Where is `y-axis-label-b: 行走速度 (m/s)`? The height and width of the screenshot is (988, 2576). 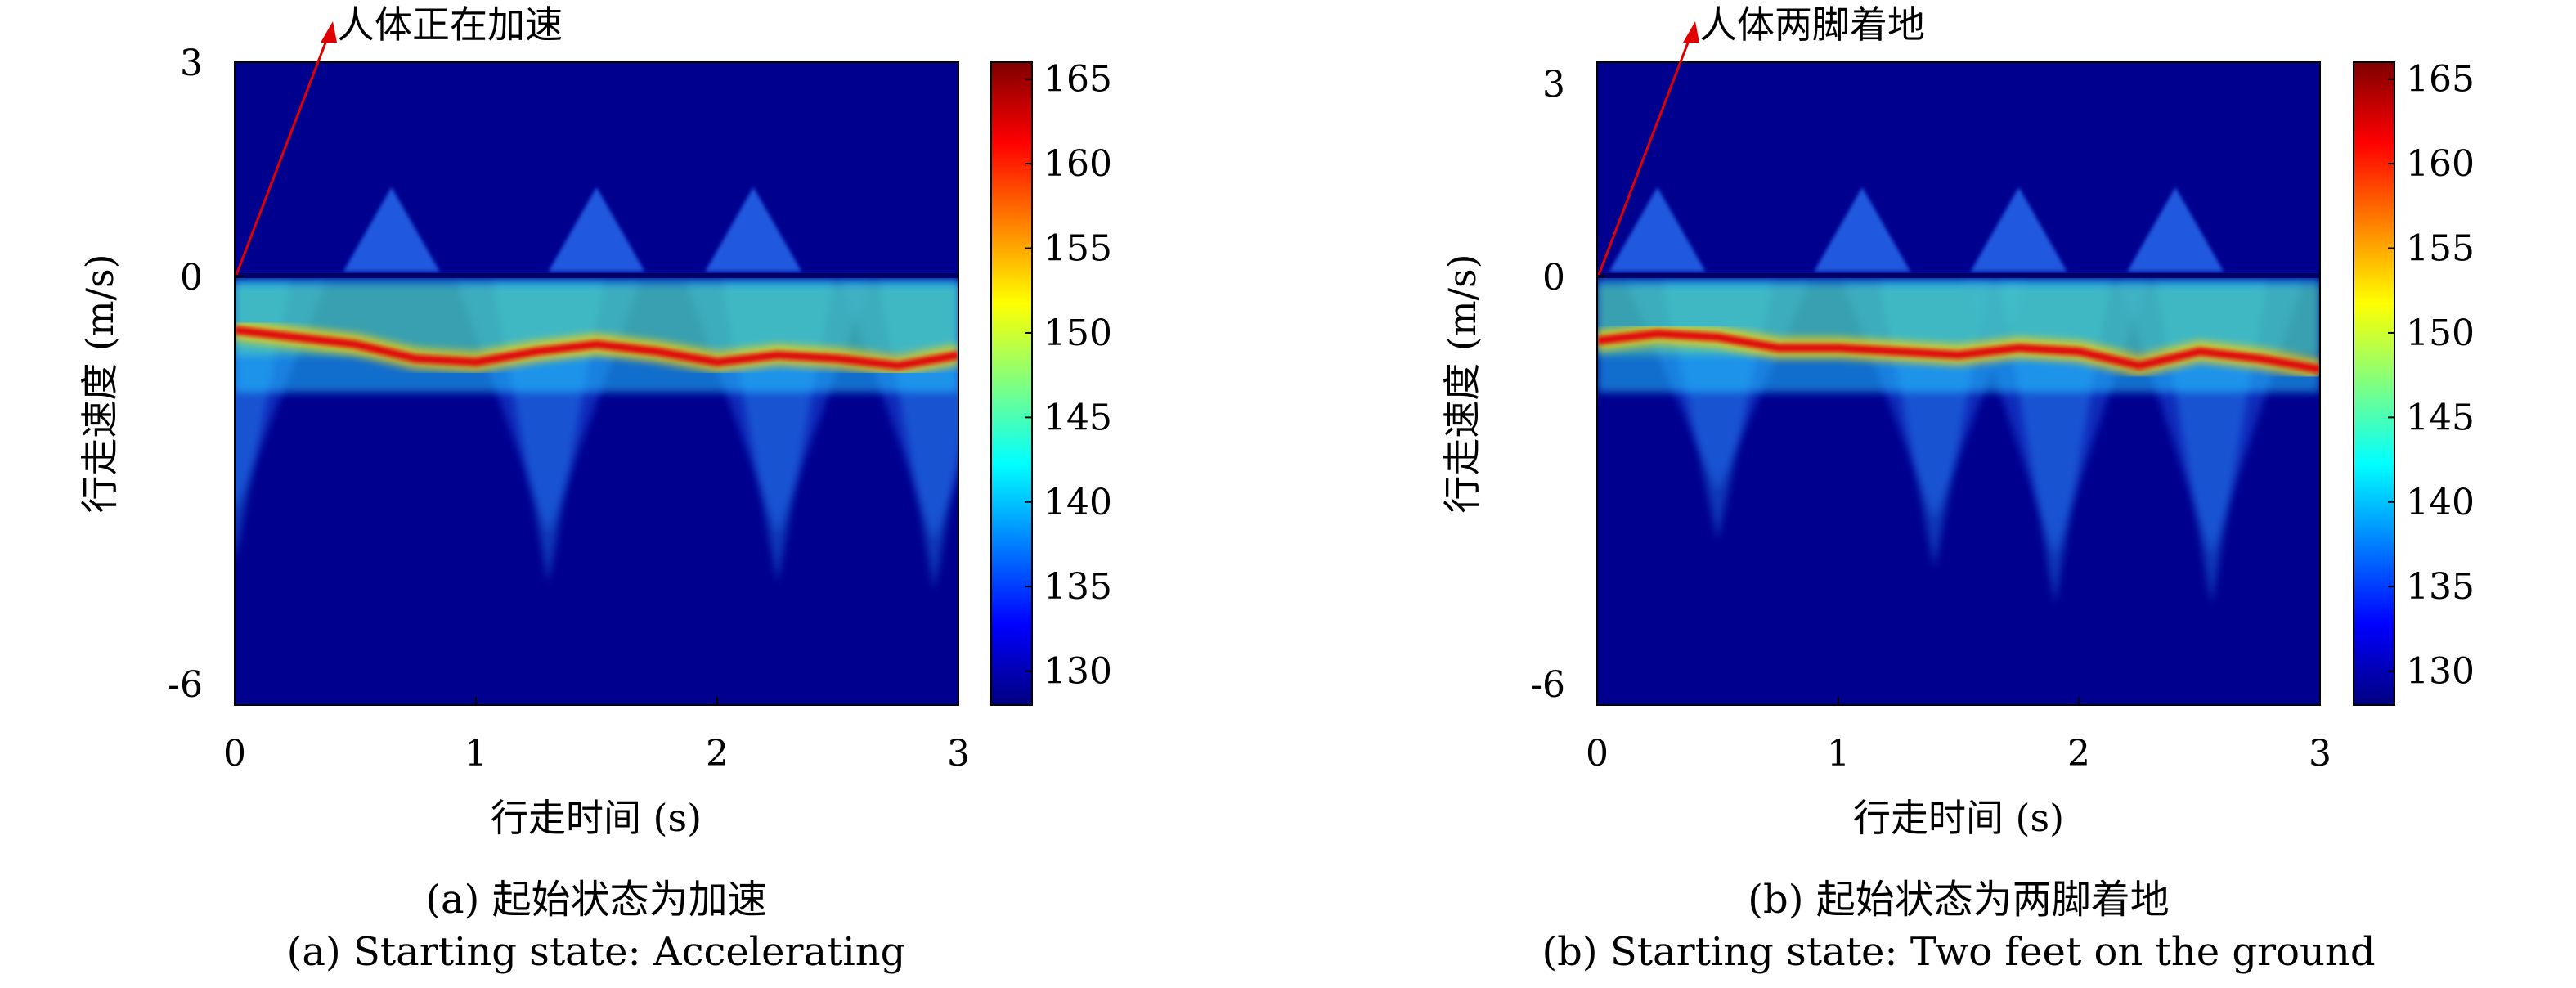 y-axis-label-b: 行走速度 (m/s) is located at coordinates (1462, 383).